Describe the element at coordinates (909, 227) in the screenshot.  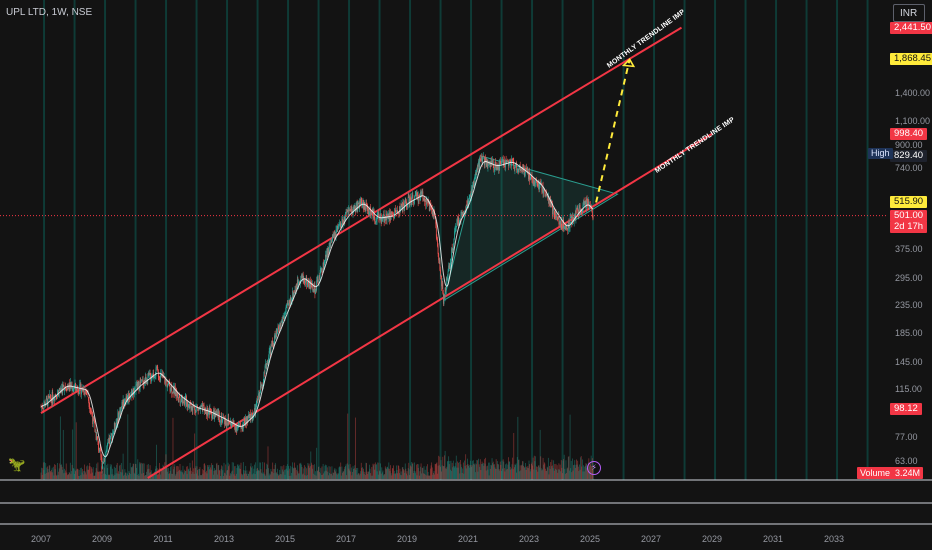
I see `countdown-tag: 2d 17h` at that location.